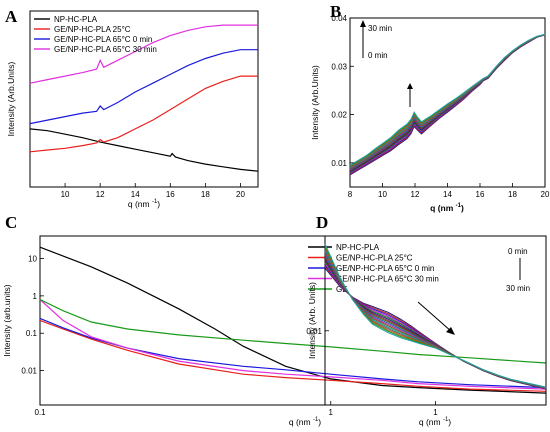  I want to click on x-tick-label: 0.1, so click(40, 412).